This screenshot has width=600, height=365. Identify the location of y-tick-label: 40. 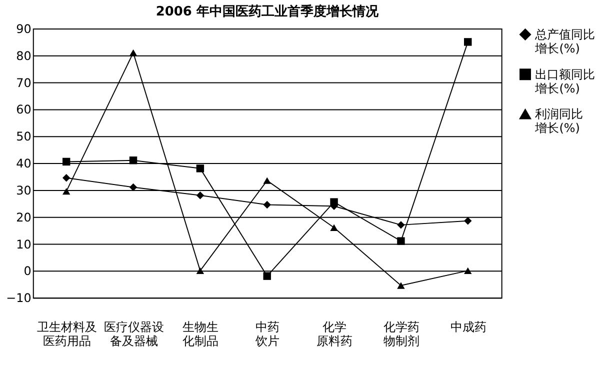
(24, 163).